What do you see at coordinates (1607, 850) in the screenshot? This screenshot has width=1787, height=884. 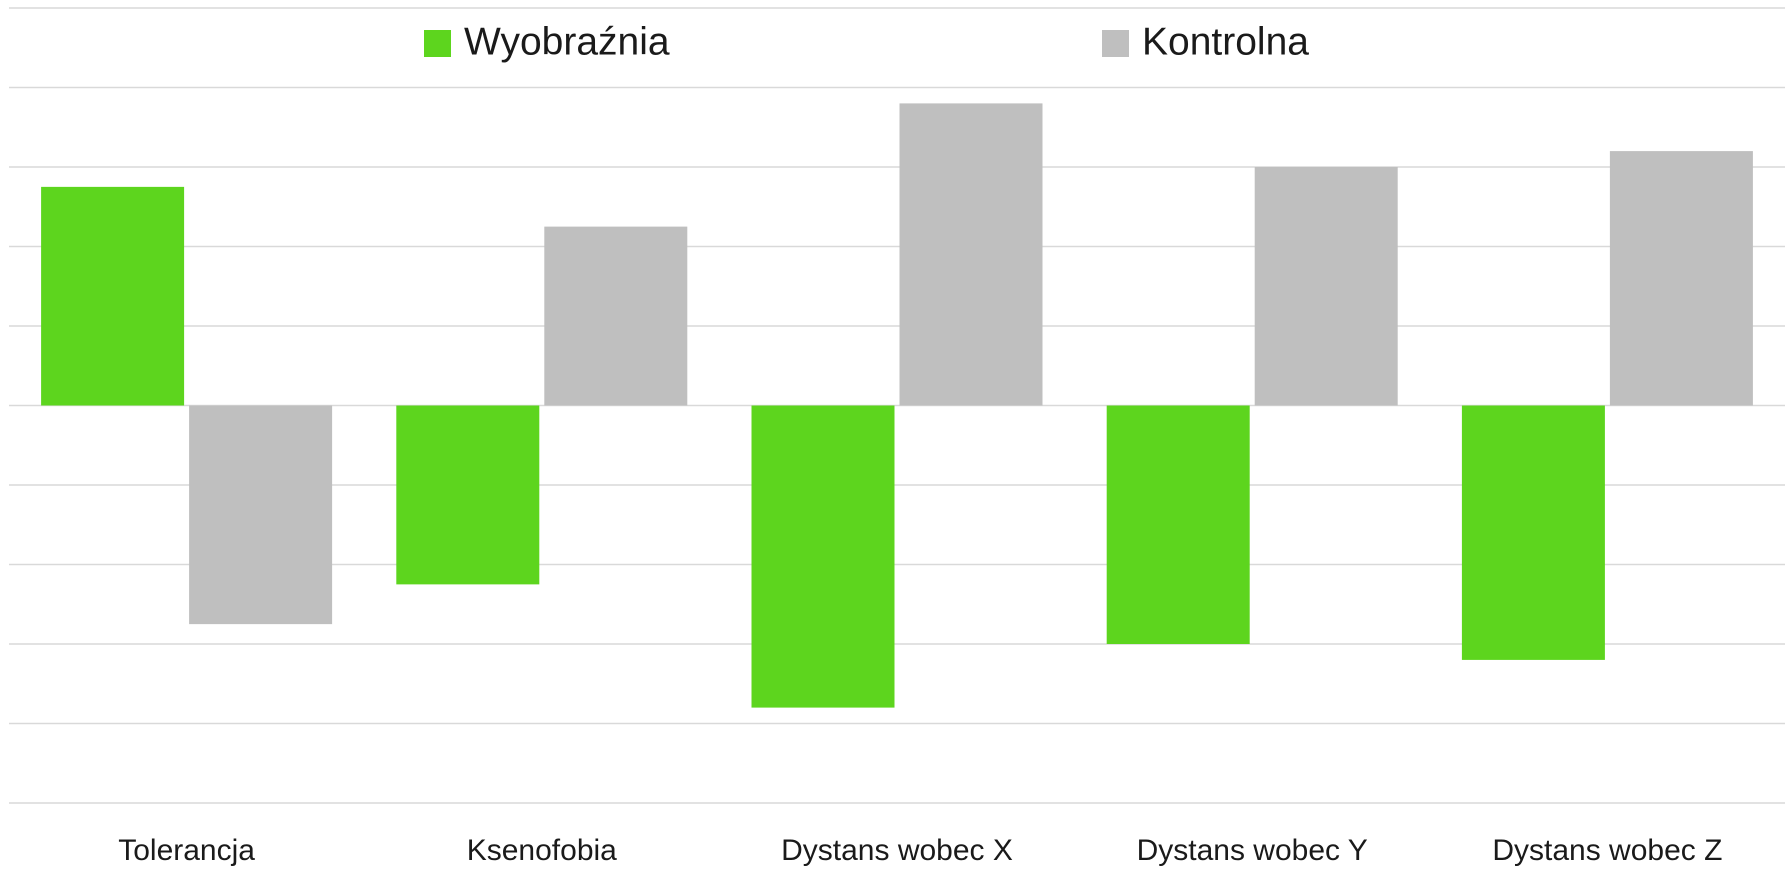 I see `x-tick-label: Dystans wobec Z` at bounding box center [1607, 850].